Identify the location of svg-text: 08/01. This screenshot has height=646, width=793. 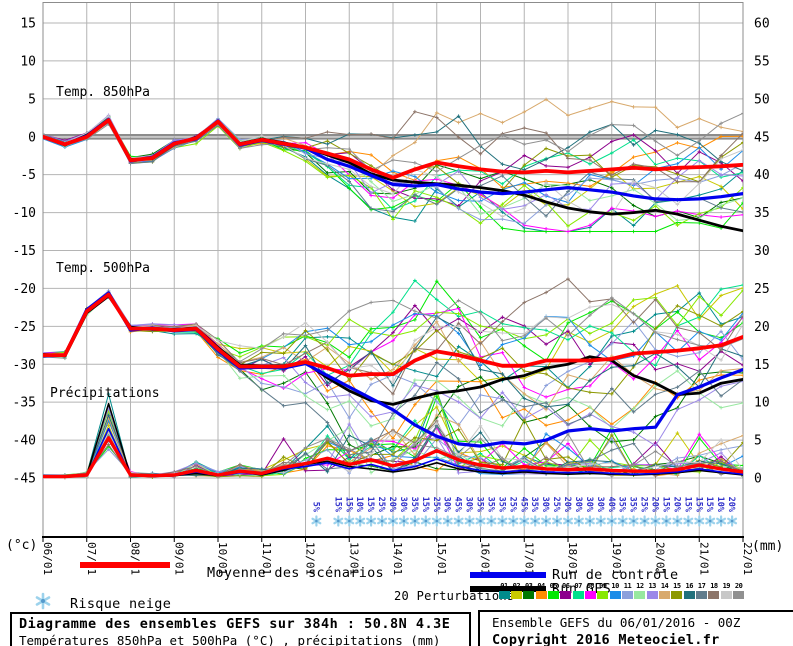
(135, 558).